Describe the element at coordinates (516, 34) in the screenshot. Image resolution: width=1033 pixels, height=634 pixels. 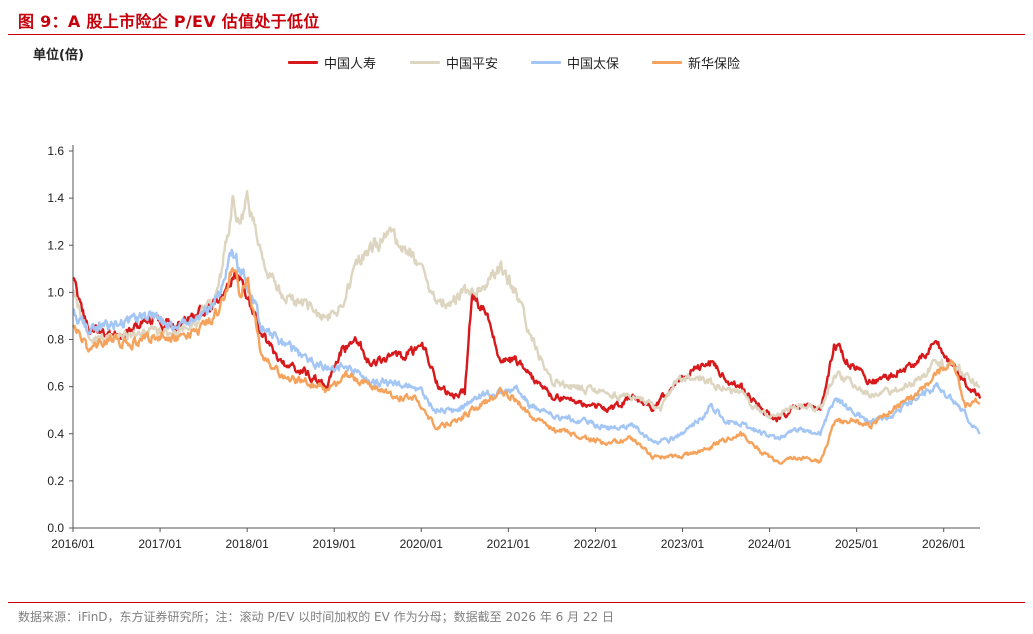
I see `title-rule` at that location.